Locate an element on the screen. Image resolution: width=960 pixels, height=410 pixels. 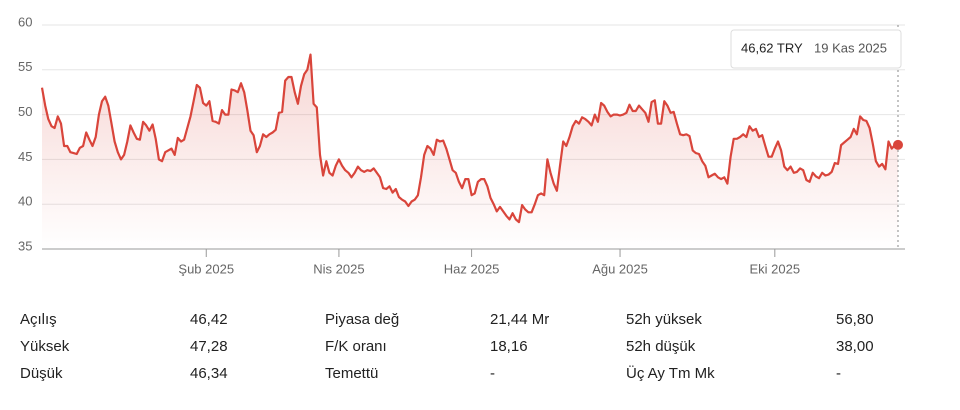
tooltip-box is located at coordinates (816, 49).